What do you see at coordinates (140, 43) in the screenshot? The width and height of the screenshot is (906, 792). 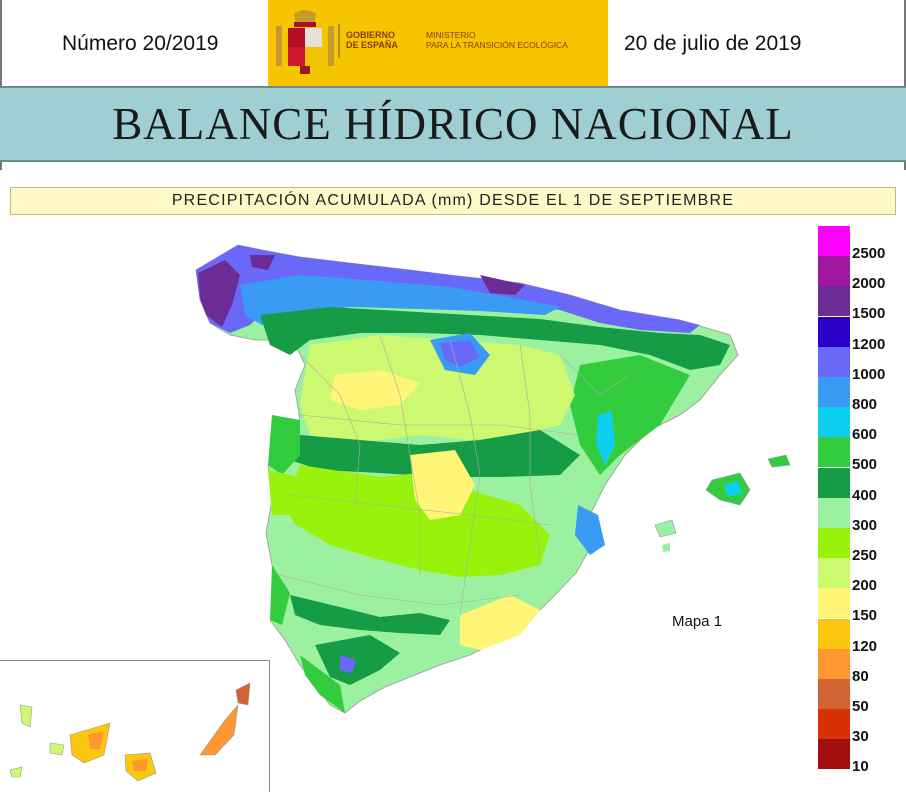 I see `issue-number: Número 20/2019` at bounding box center [140, 43].